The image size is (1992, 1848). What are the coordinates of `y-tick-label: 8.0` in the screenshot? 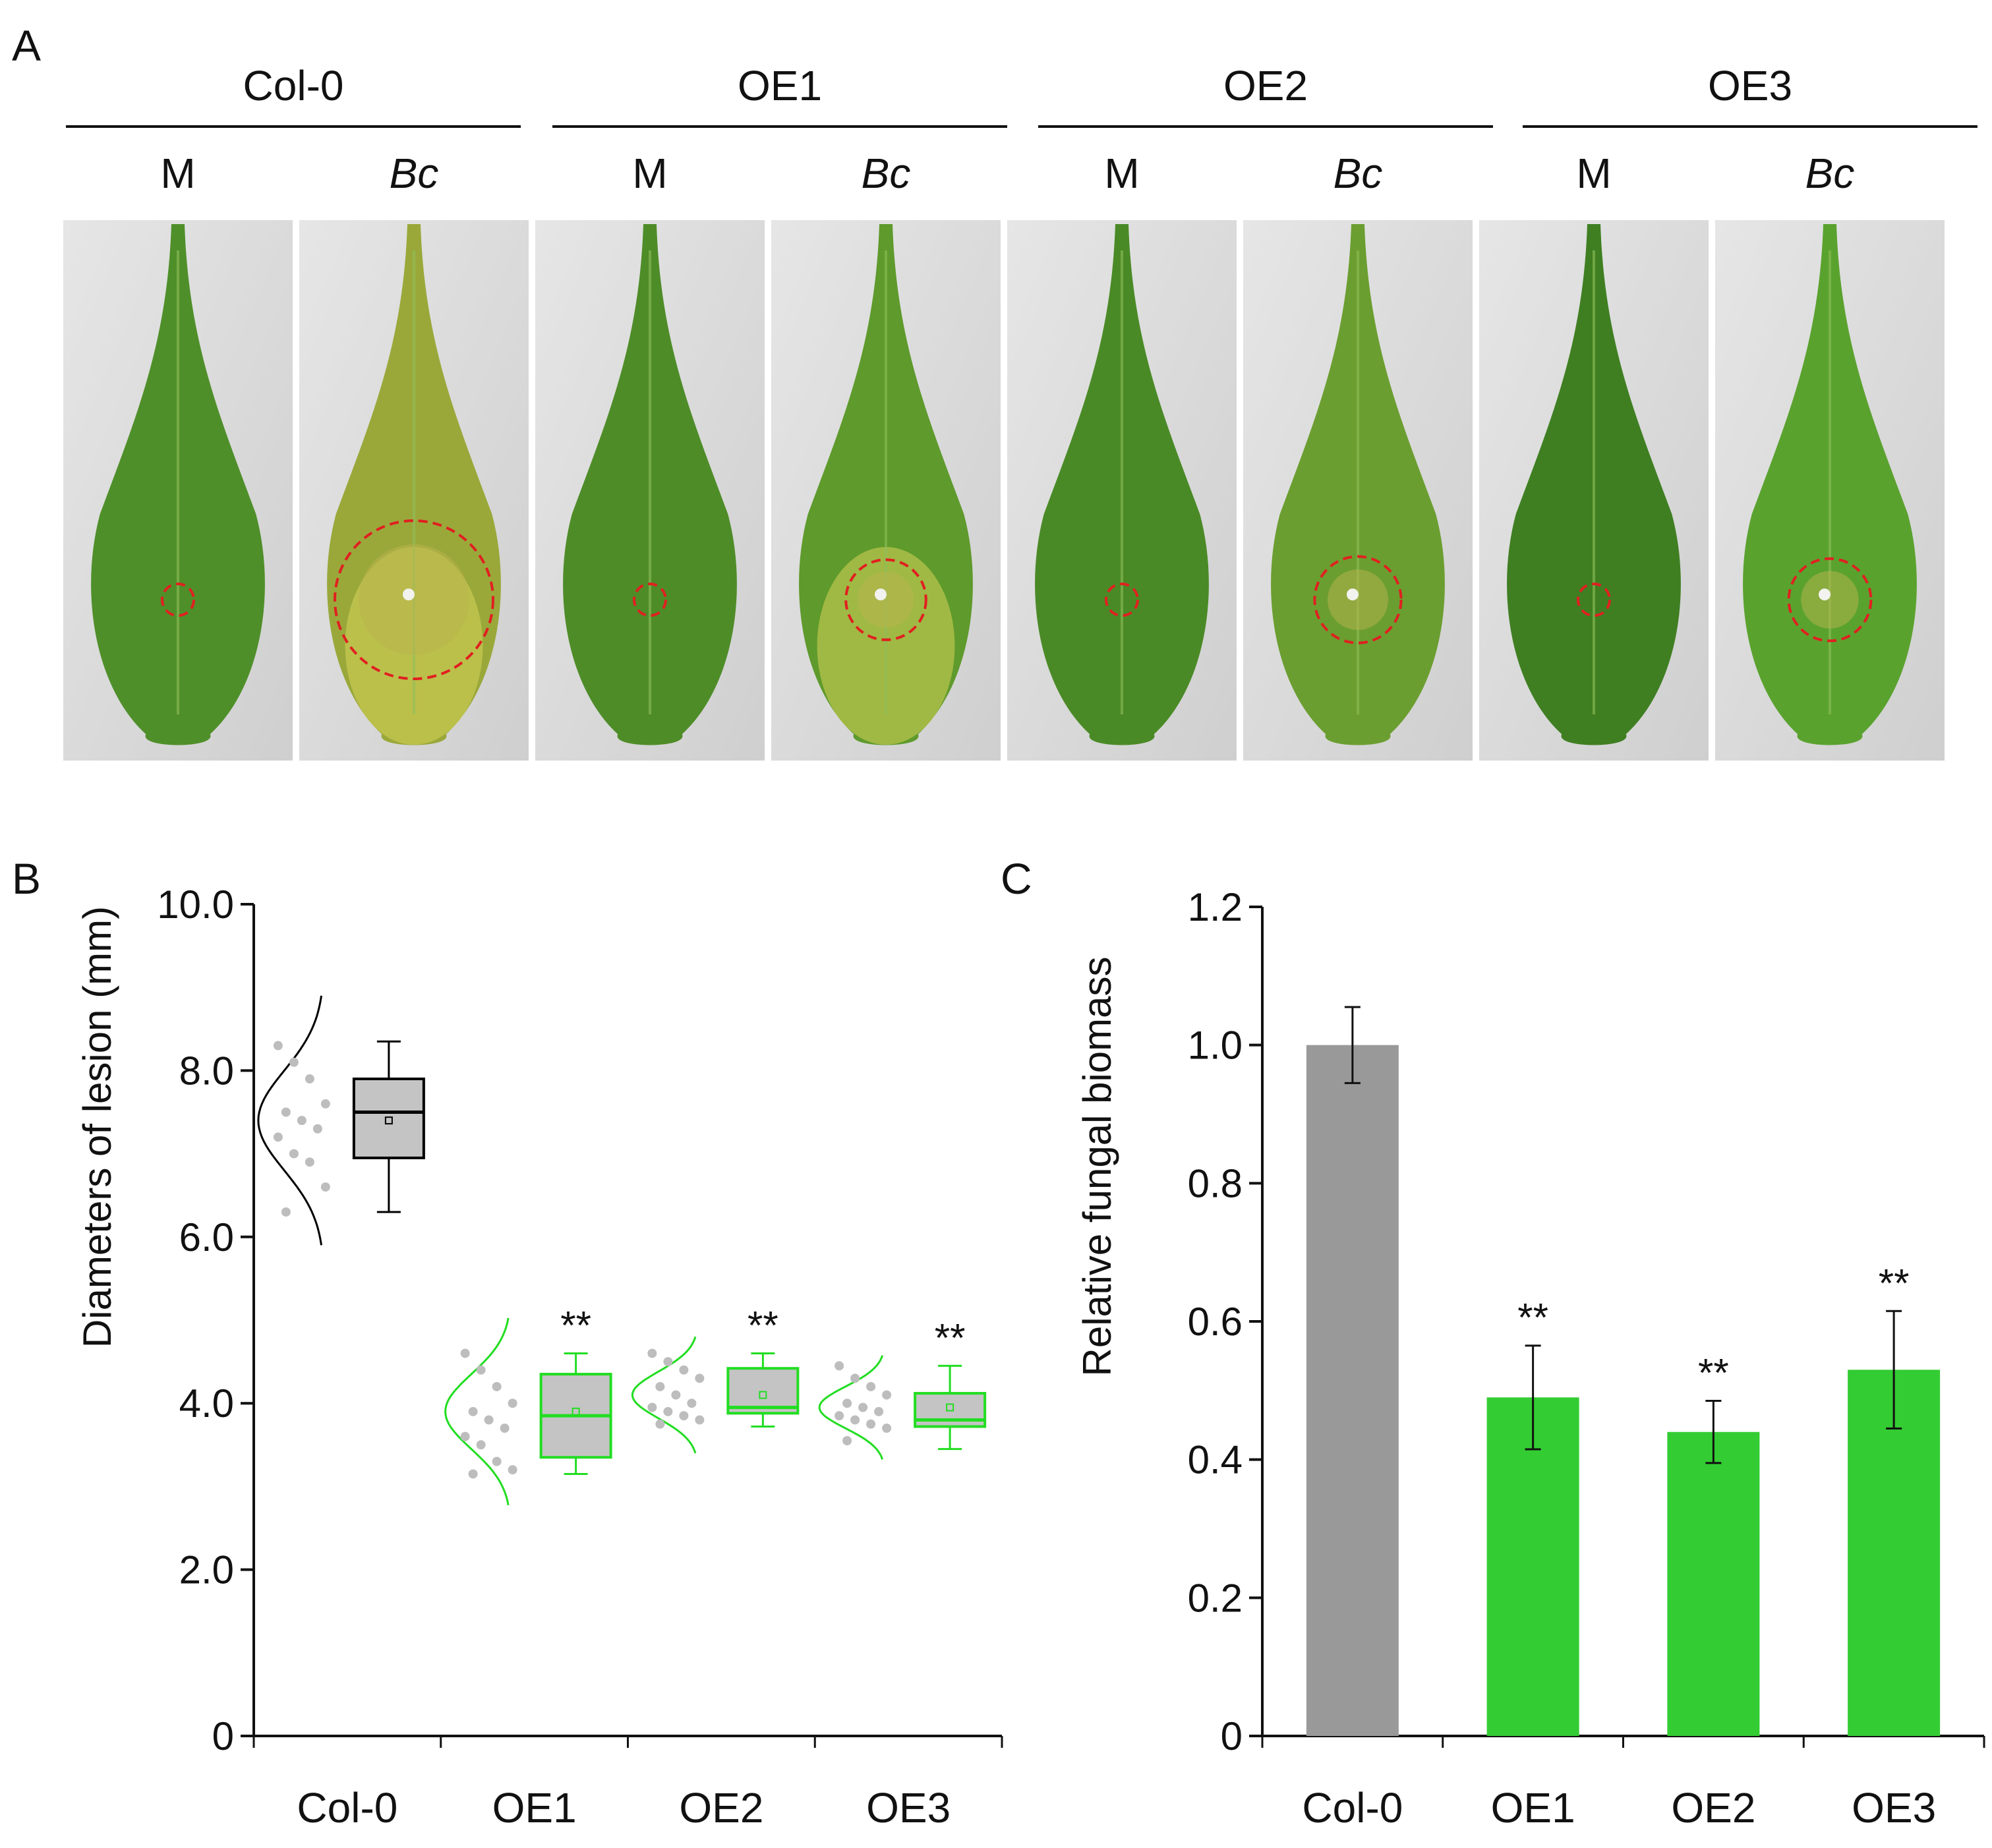 It's located at (206, 1071).